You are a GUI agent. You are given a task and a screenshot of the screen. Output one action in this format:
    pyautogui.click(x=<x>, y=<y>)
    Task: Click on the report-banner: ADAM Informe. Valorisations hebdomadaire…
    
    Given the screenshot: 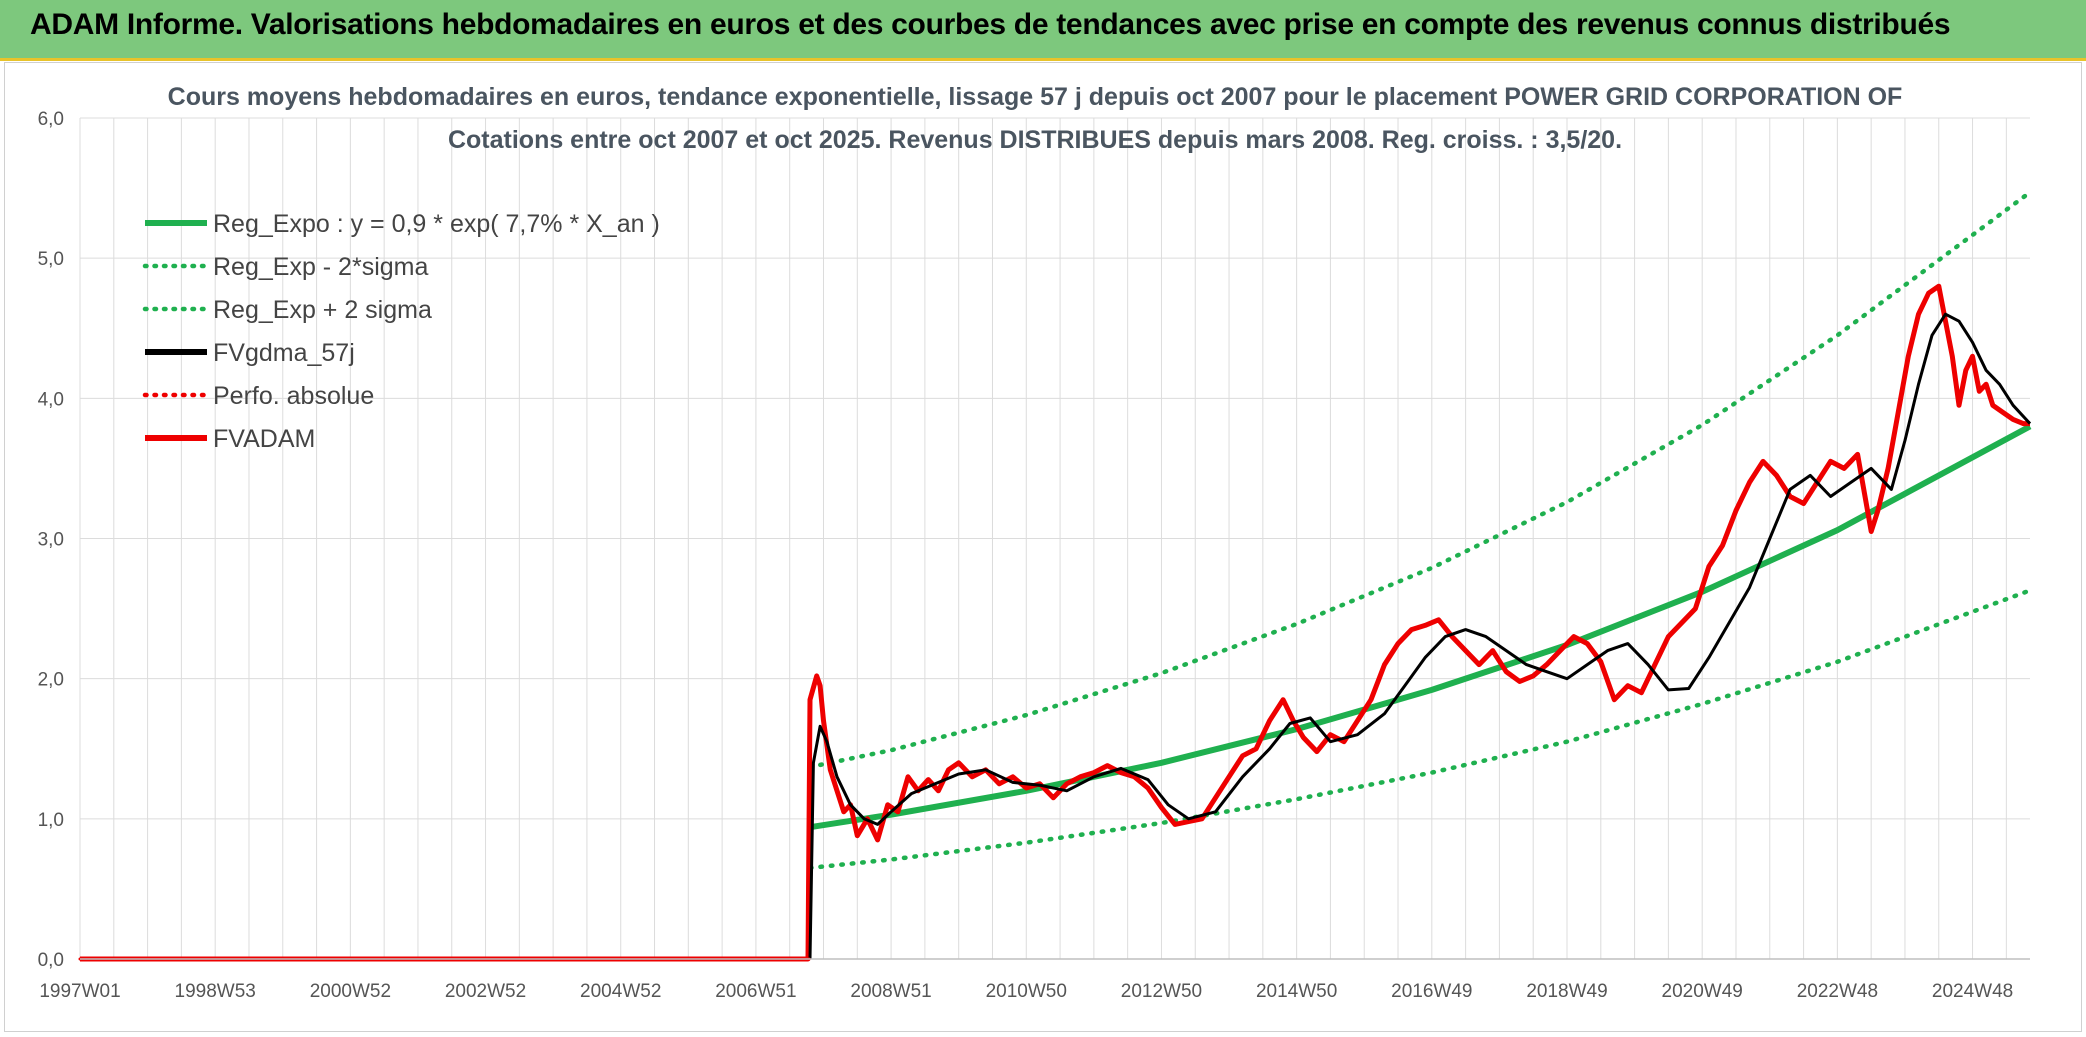 What is the action you would take?
    pyautogui.click(x=1043, y=30)
    